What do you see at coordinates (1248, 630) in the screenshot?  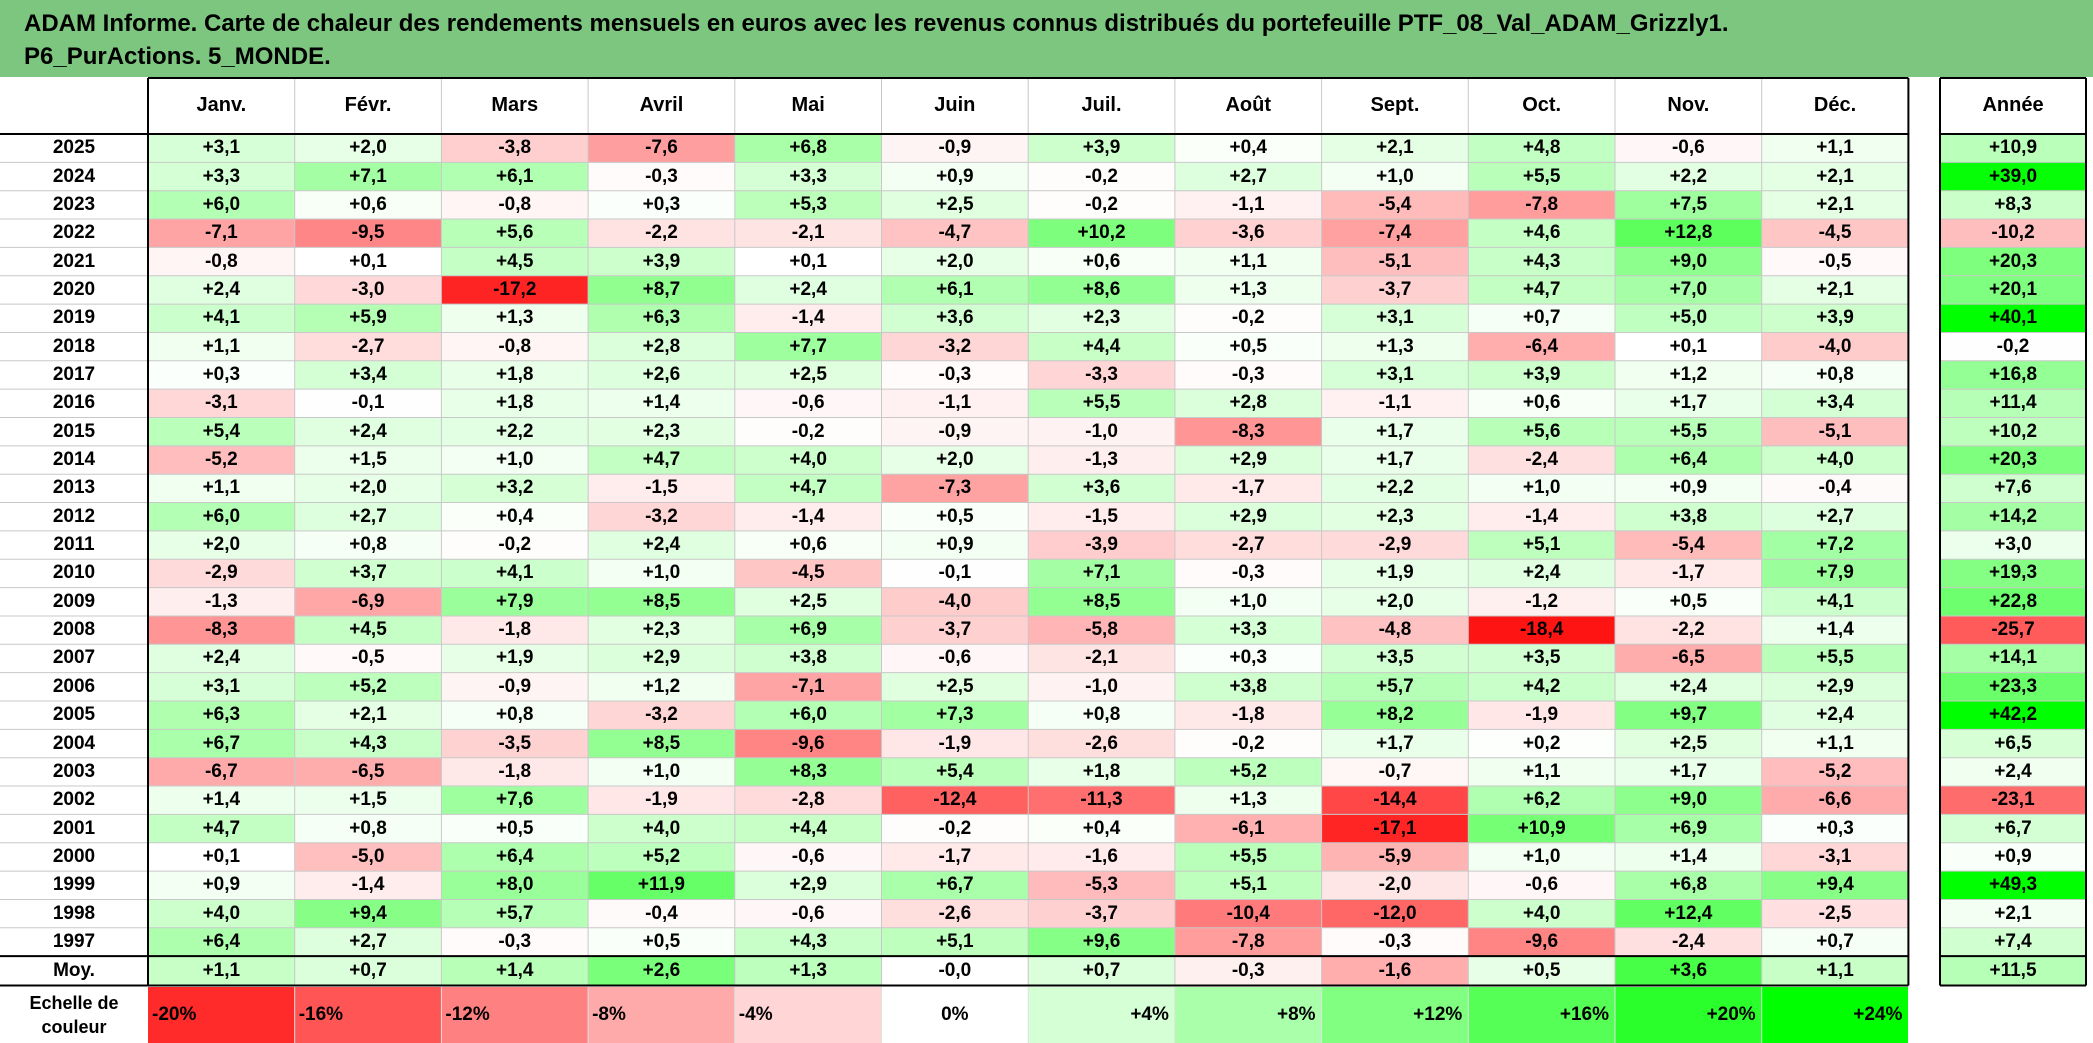 I see `heatmap-cell: +3,3` at bounding box center [1248, 630].